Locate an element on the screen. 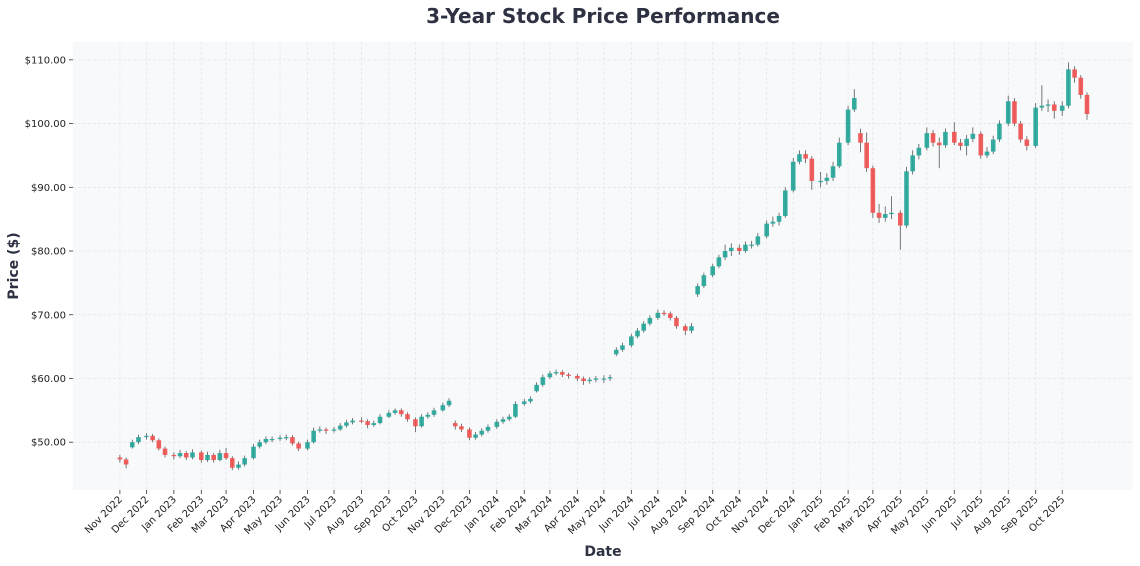  y-tick-label: $90.00 is located at coordinates (48, 188).